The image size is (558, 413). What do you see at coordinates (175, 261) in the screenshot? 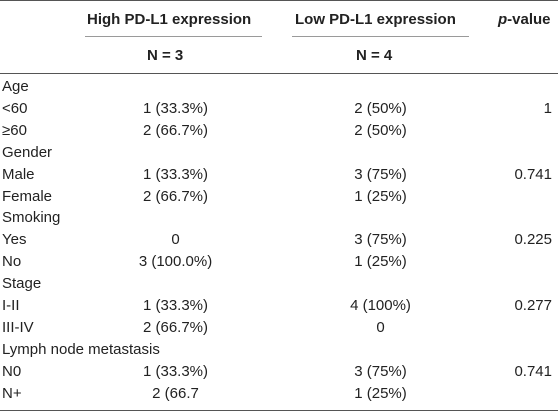
I see `row-high-value: 3 (100.0%)` at bounding box center [175, 261].